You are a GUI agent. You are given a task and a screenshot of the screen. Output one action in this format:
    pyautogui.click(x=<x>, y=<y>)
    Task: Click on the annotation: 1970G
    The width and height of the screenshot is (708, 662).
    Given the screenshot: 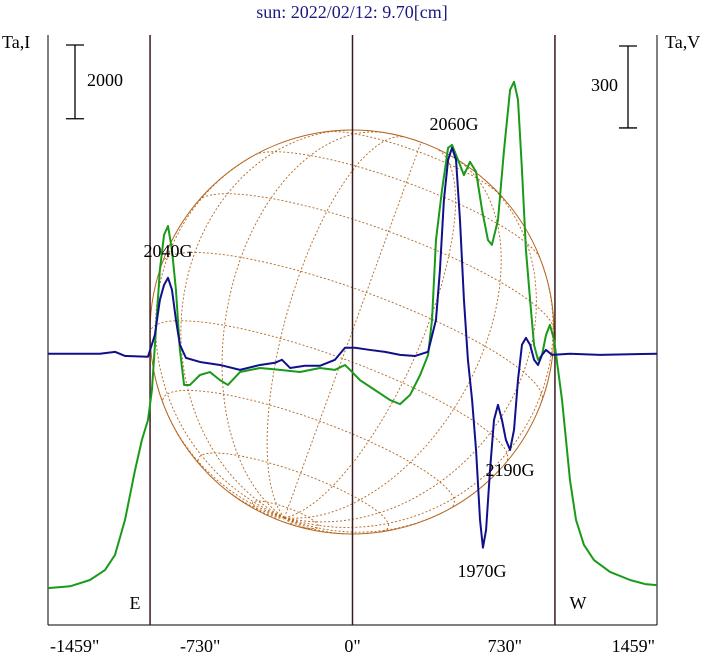 What is the action you would take?
    pyautogui.click(x=482, y=571)
    